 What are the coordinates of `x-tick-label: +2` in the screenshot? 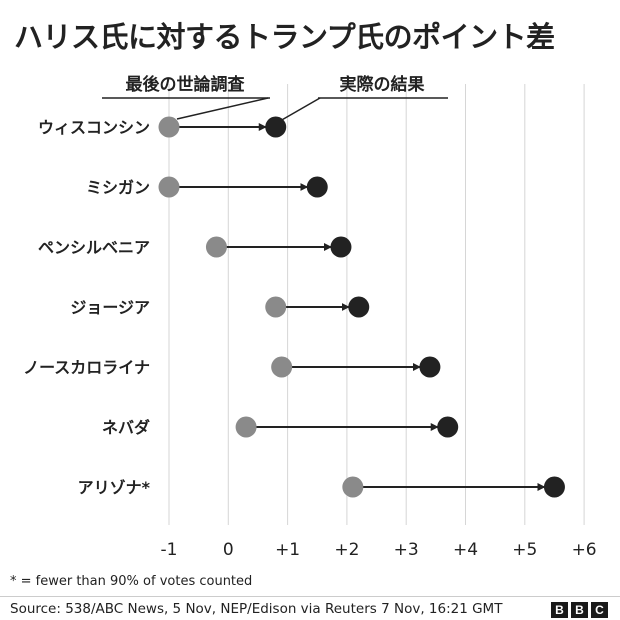 It's located at (346, 550).